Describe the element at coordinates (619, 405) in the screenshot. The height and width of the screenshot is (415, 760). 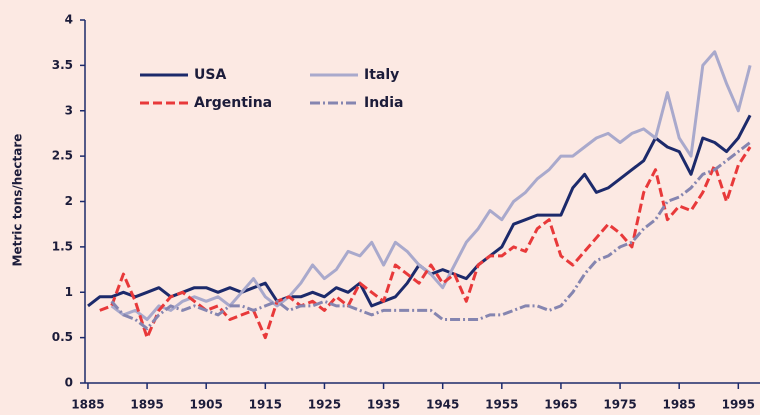
I see `x-tick-label: 1975` at that location.